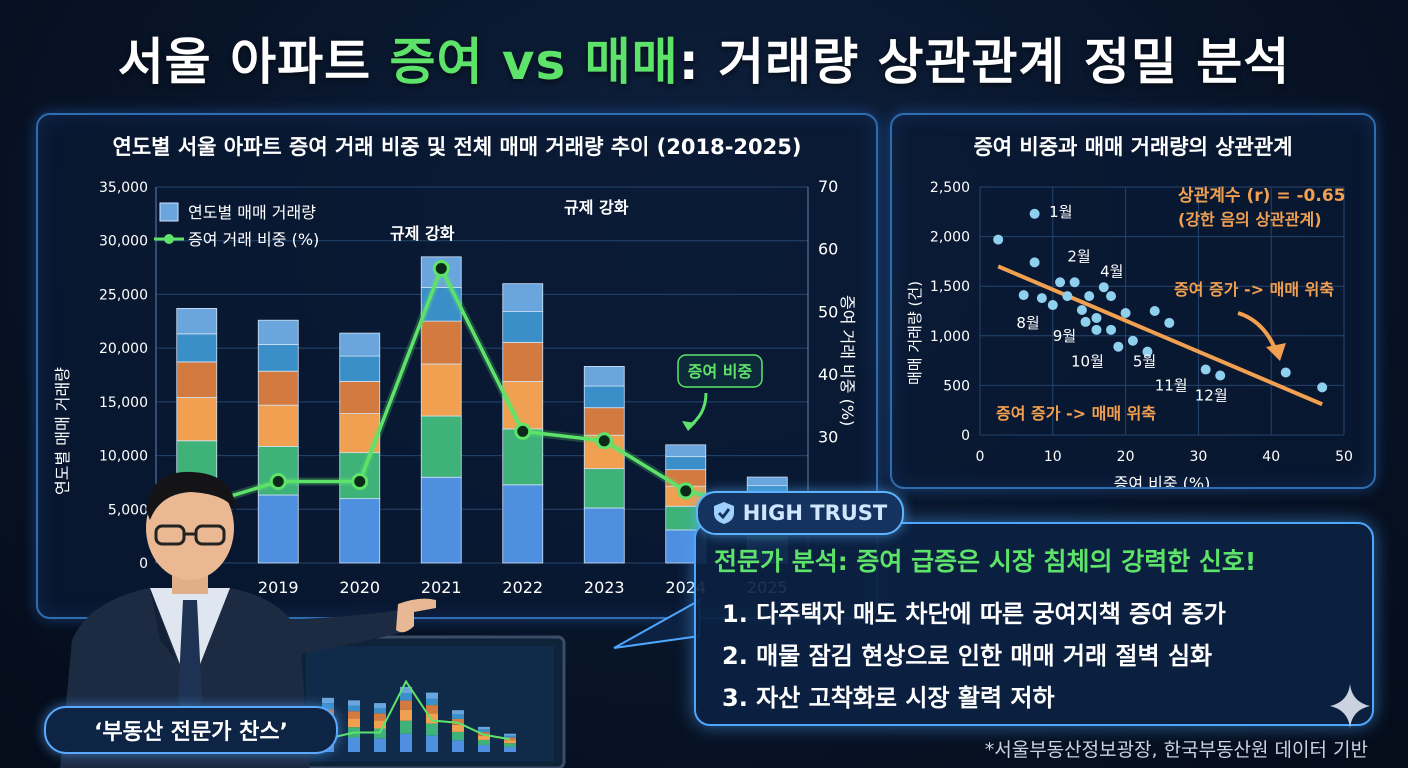 The width and height of the screenshot is (1408, 768). I want to click on scatter-y-tick: 500, so click(956, 386).